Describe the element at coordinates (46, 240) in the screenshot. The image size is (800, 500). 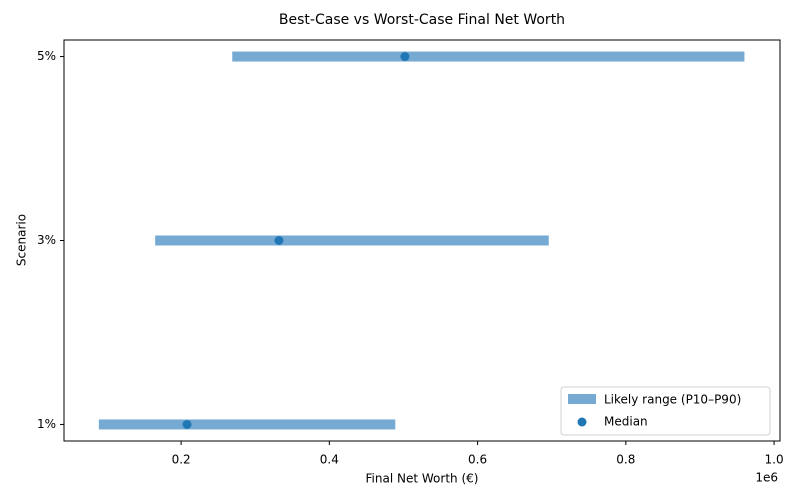
I see `y-tick-label: 3%` at that location.